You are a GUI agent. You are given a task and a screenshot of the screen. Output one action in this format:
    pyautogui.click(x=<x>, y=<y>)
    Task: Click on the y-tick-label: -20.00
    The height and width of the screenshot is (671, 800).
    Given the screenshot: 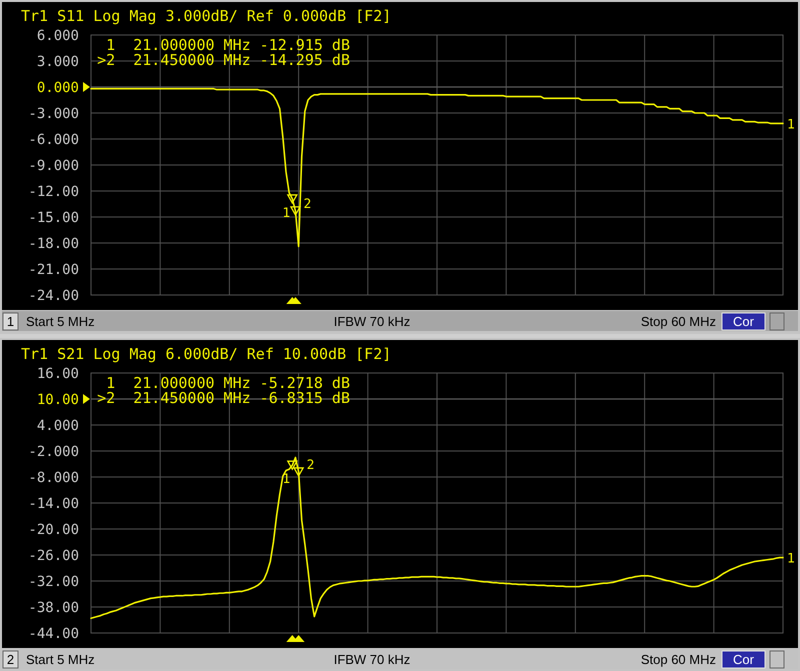 What is the action you would take?
    pyautogui.click(x=53, y=530)
    